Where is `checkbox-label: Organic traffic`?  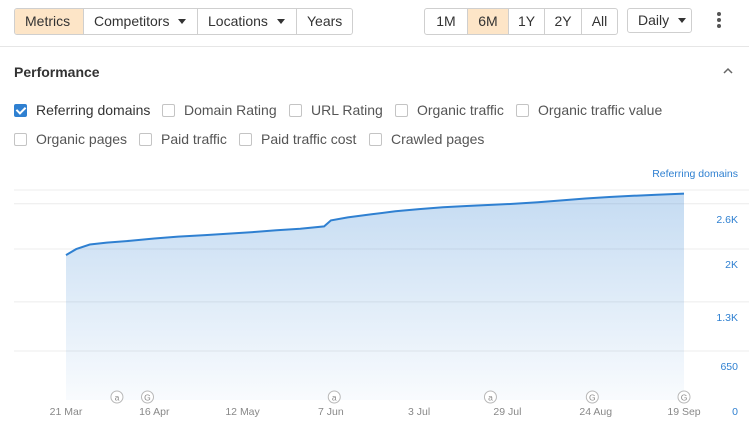
checkbox-label: Organic traffic is located at coordinates (460, 110).